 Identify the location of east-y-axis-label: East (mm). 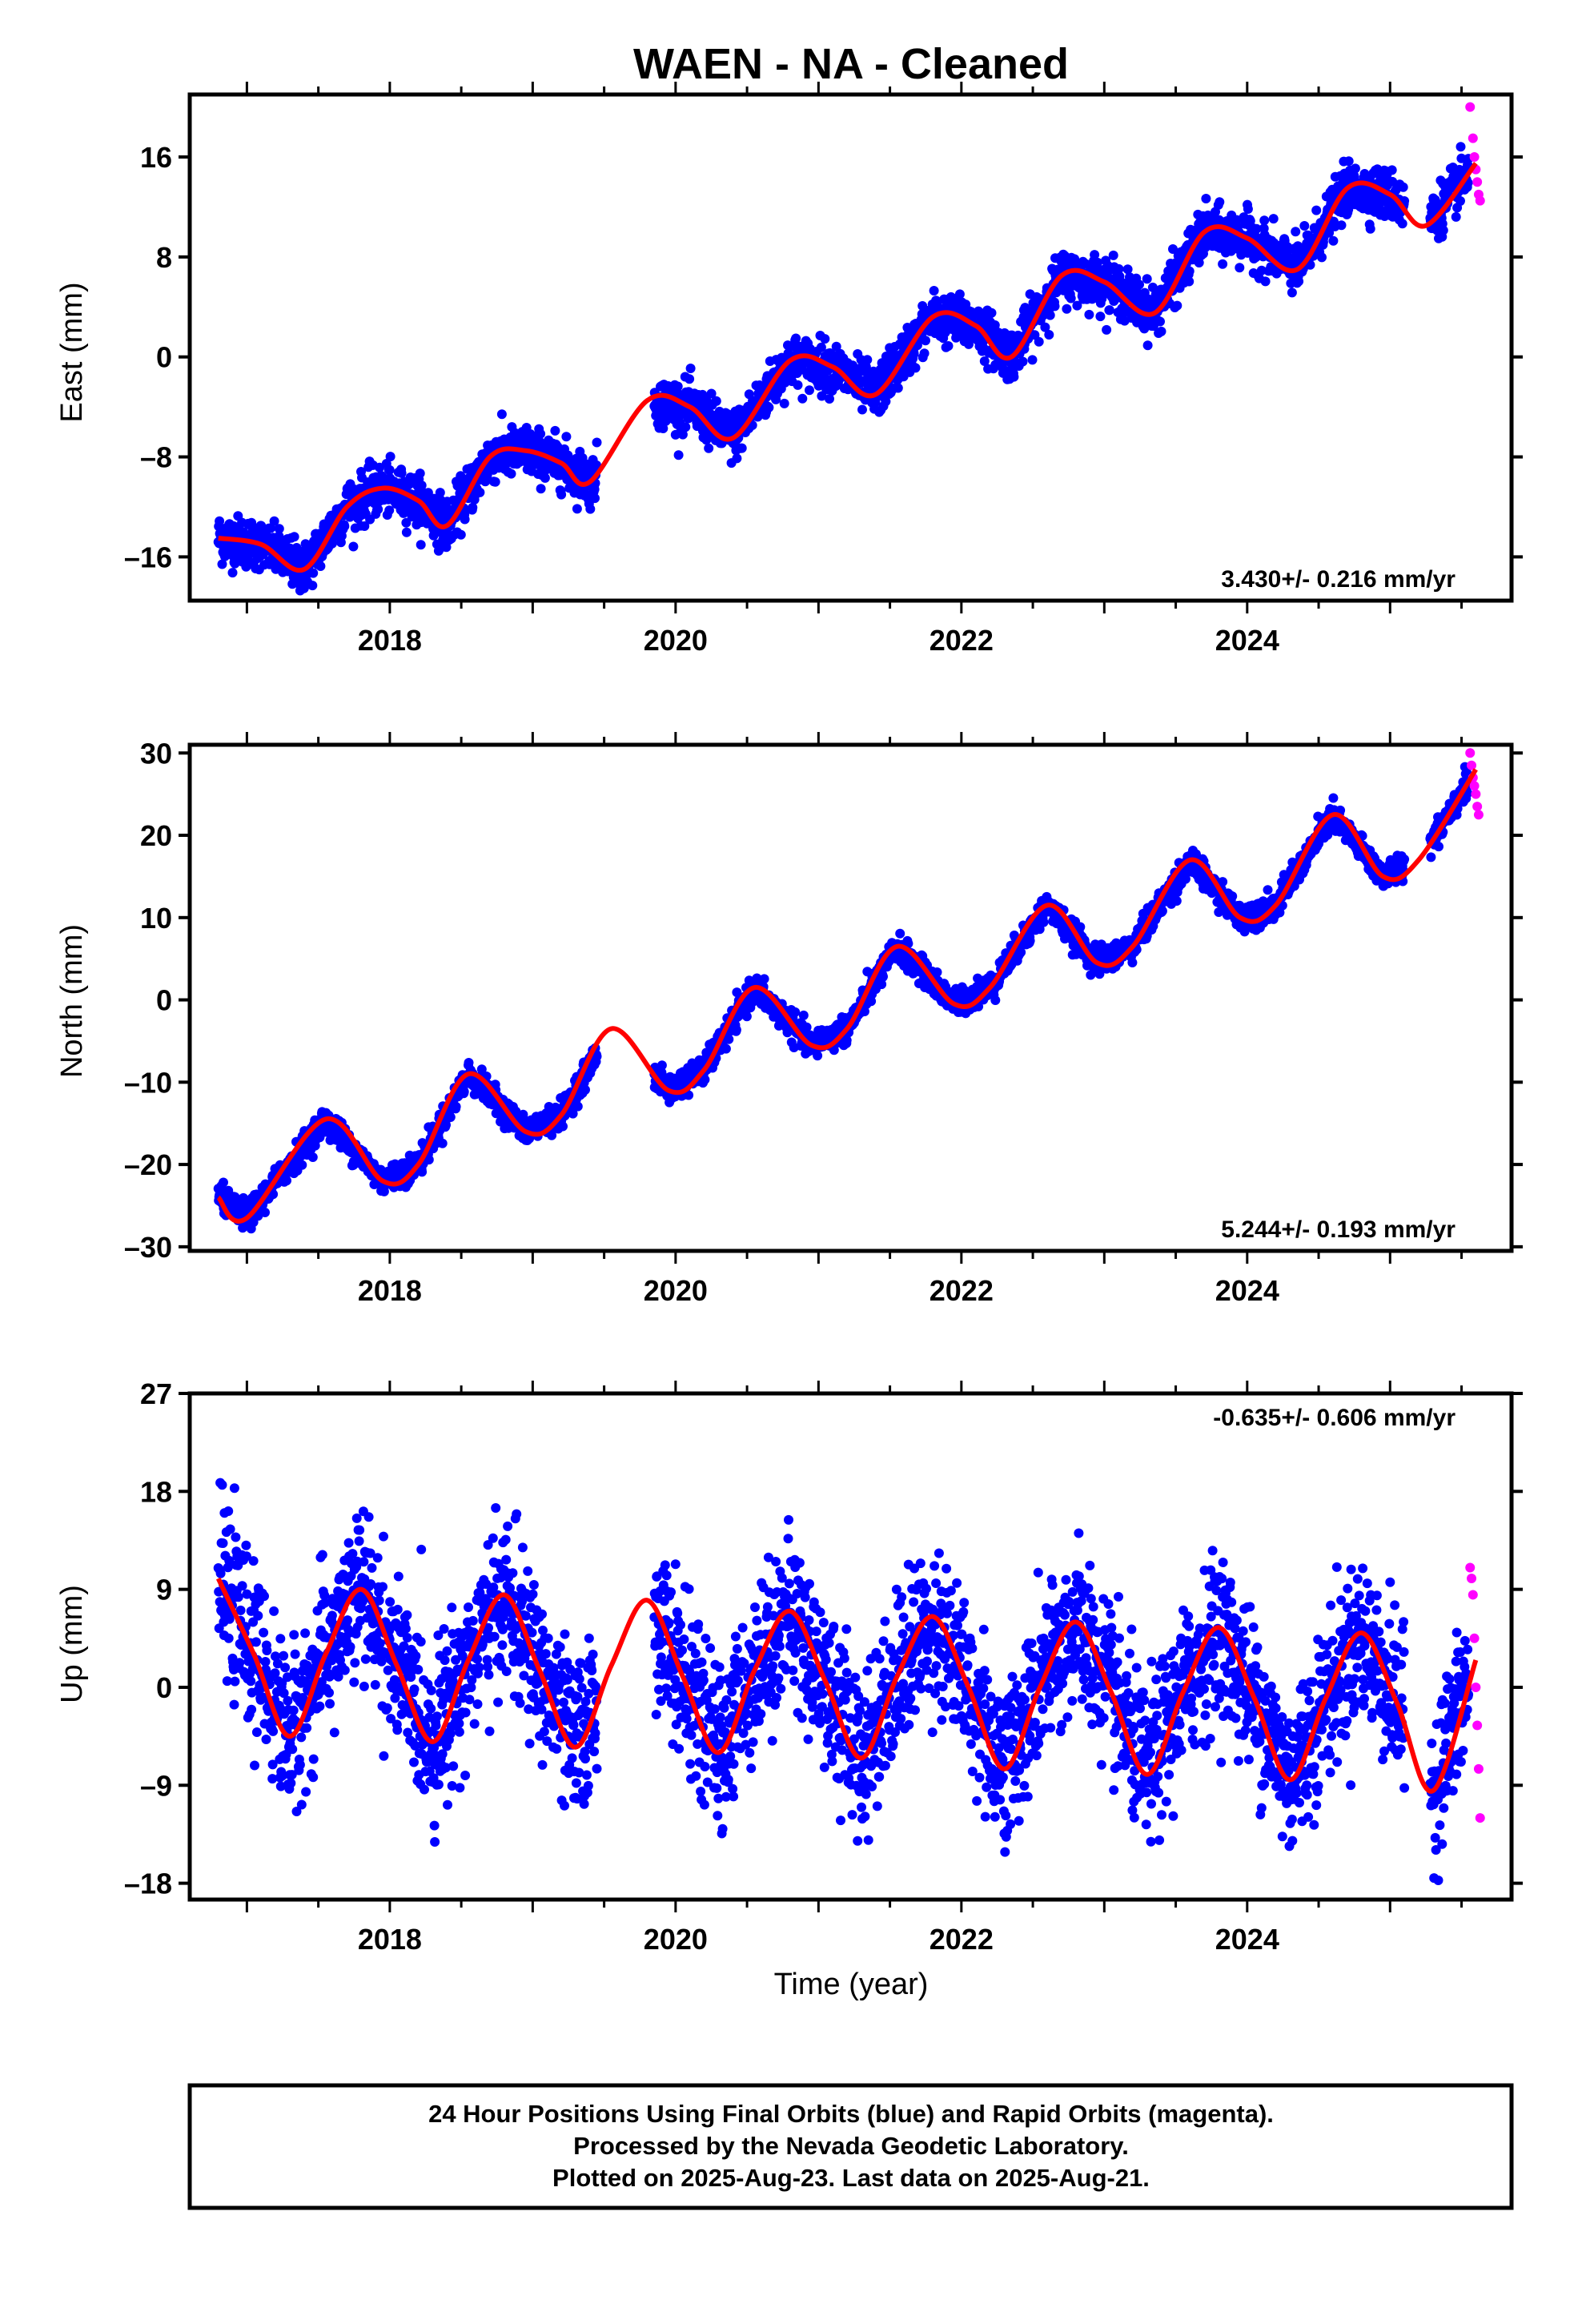
(72, 352).